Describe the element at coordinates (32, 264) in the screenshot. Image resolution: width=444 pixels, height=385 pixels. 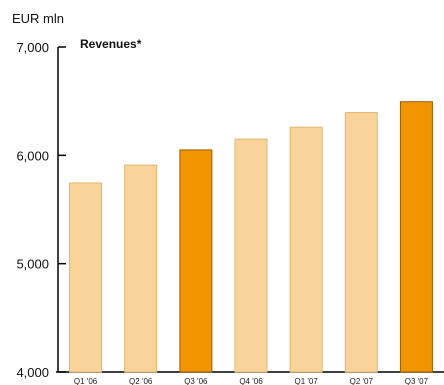
I see `y-tick-label: 5,000` at that location.